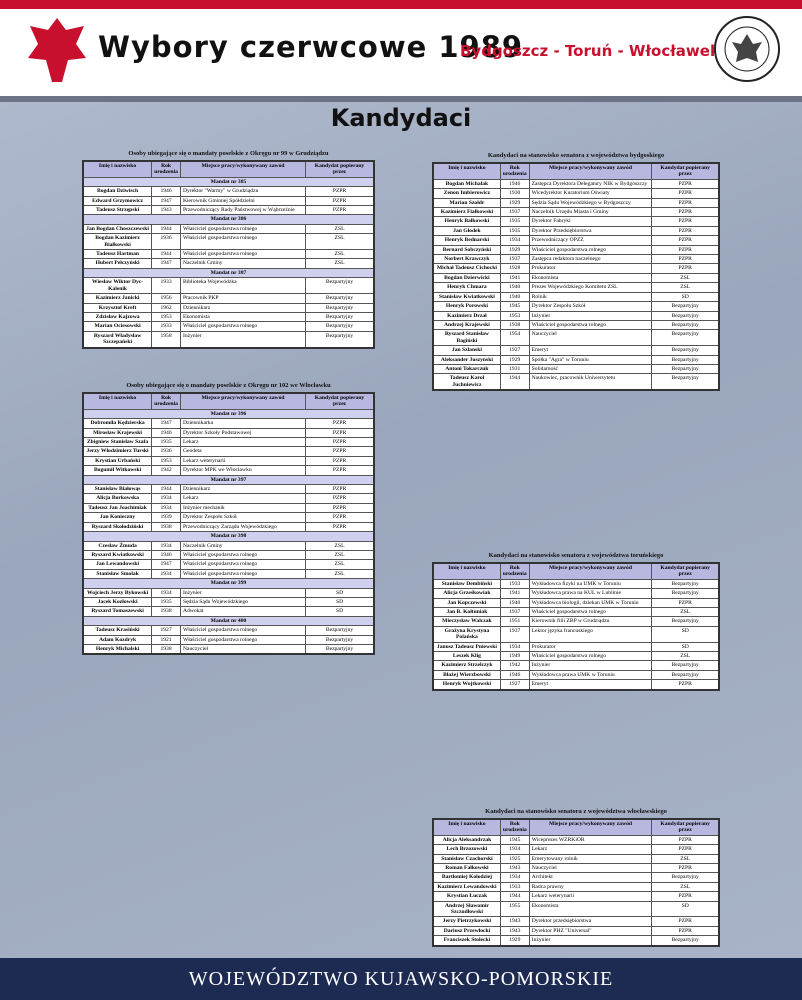 The height and width of the screenshot is (1000, 802). I want to click on column-header: Imię i nazwisko, so click(117, 169).